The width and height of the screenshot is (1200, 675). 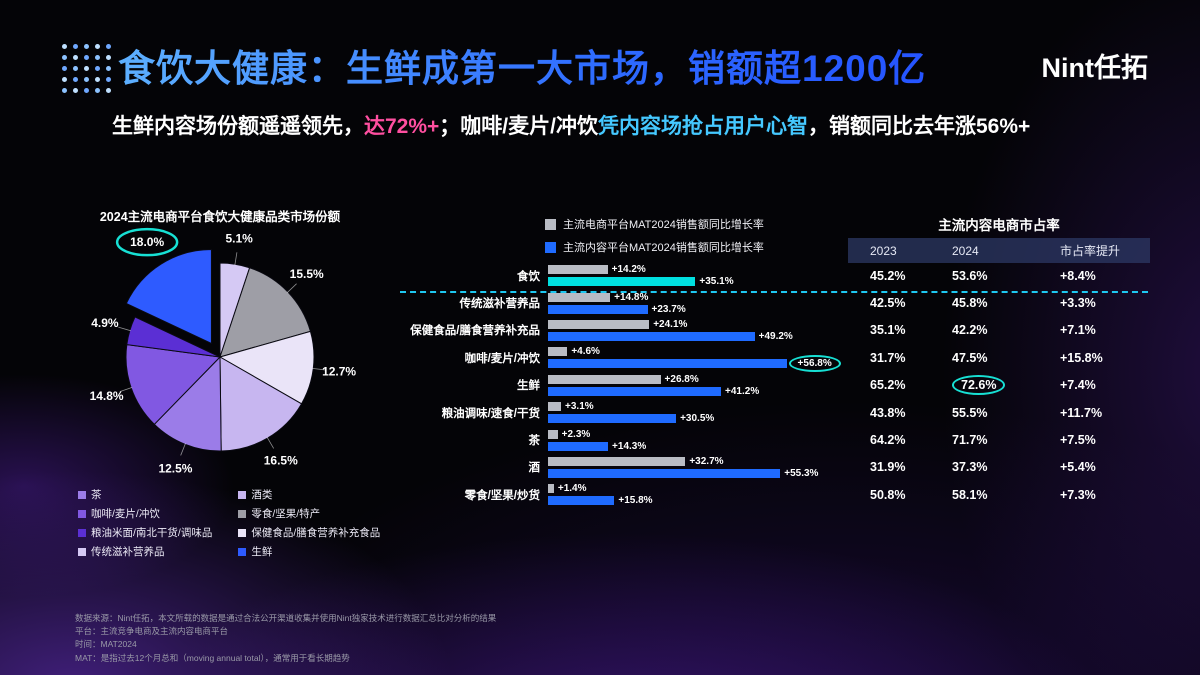 I want to click on bar-pair: +26.8% +41.2%, so click(x=654, y=385).